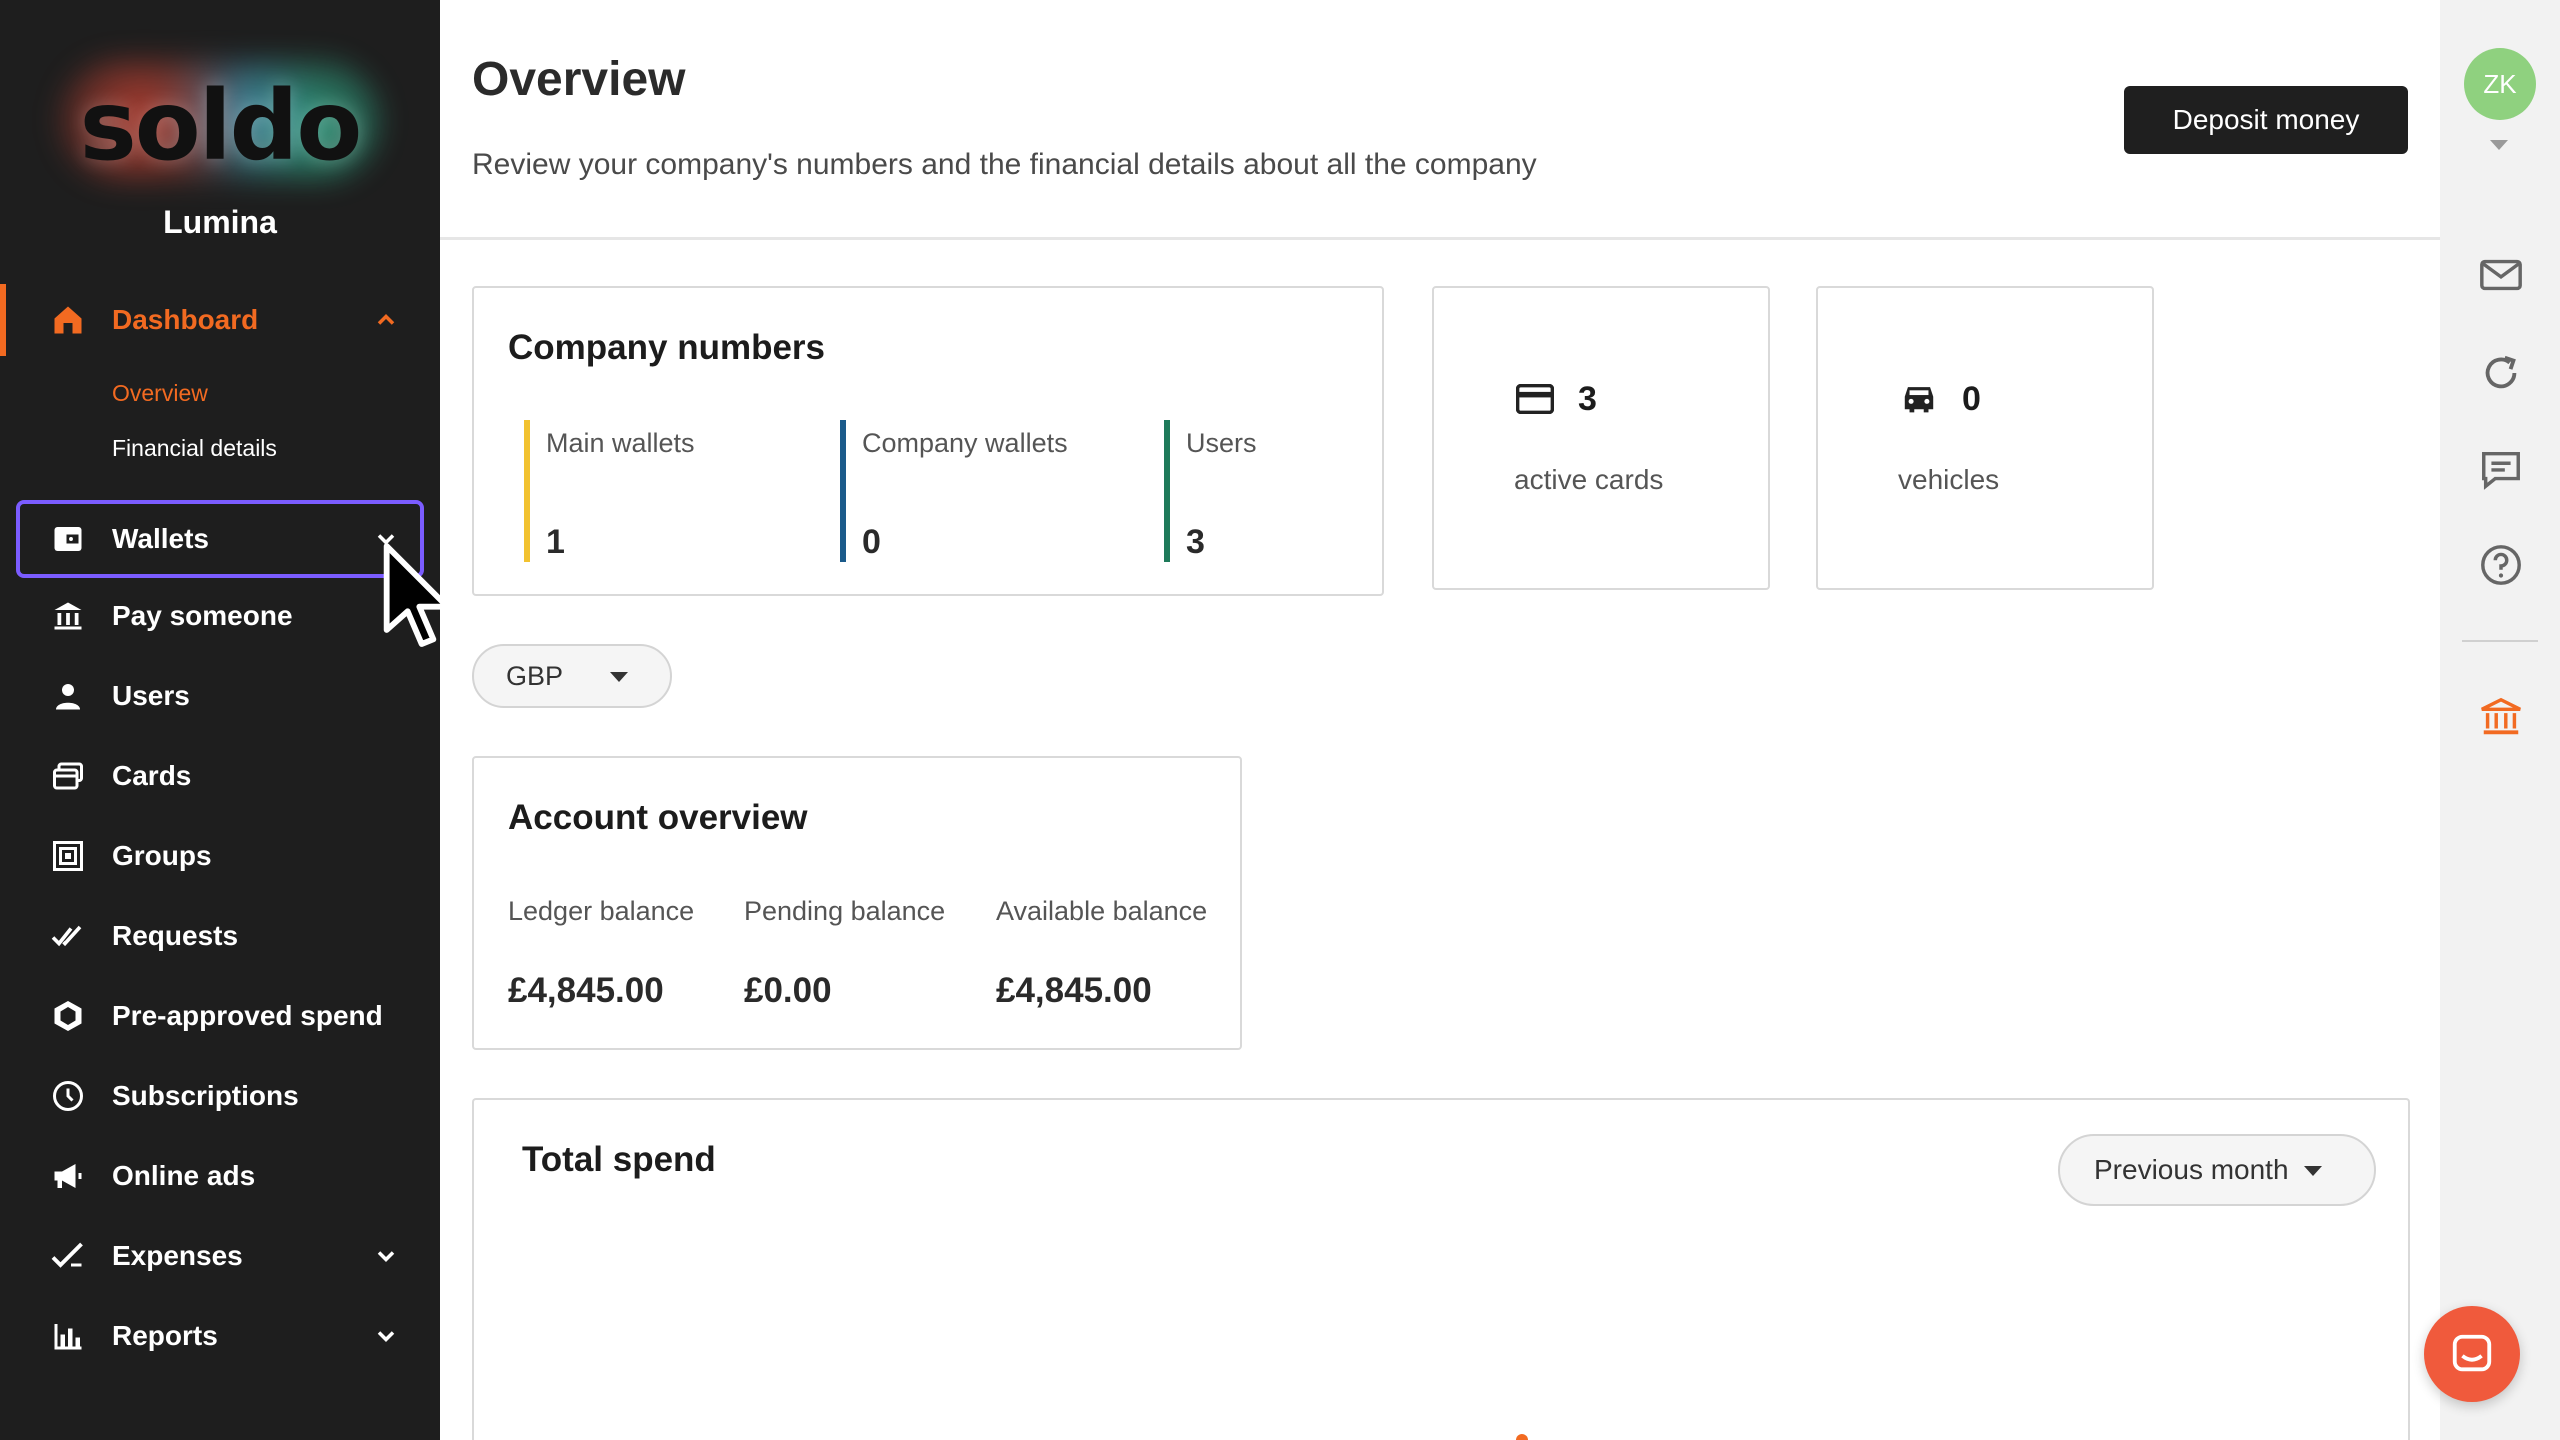 The width and height of the screenshot is (2560, 1440). Describe the element at coordinates (68, 320) in the screenshot. I see `home-icon` at that location.